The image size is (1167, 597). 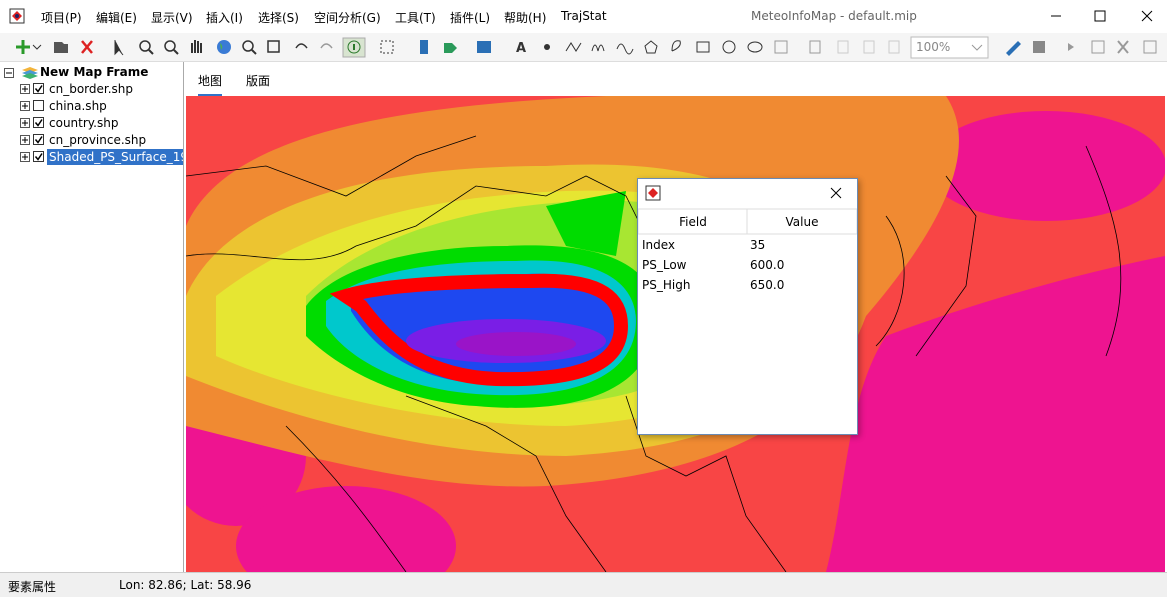 I want to click on window-controls, so click(x=1102, y=16).